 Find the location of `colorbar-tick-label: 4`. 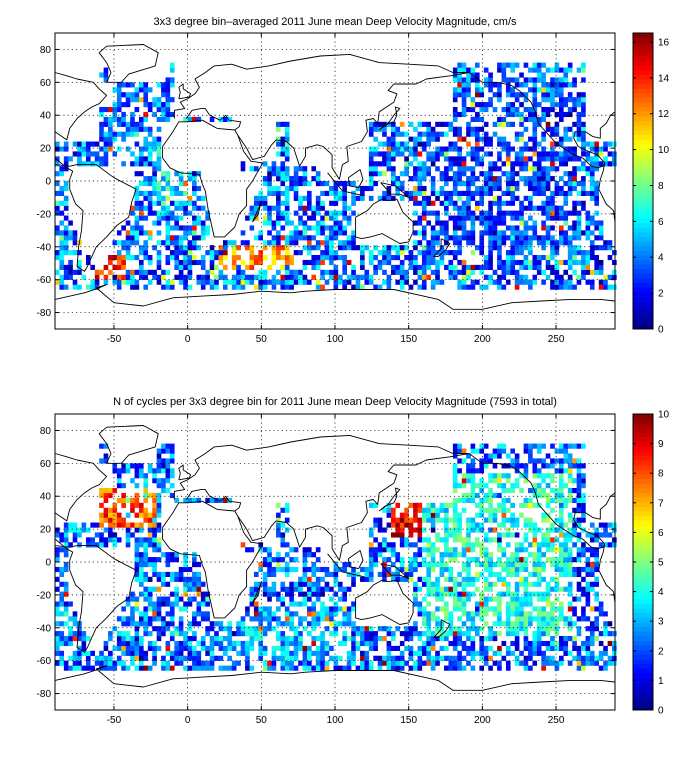

colorbar-tick-label: 4 is located at coordinates (661, 258).